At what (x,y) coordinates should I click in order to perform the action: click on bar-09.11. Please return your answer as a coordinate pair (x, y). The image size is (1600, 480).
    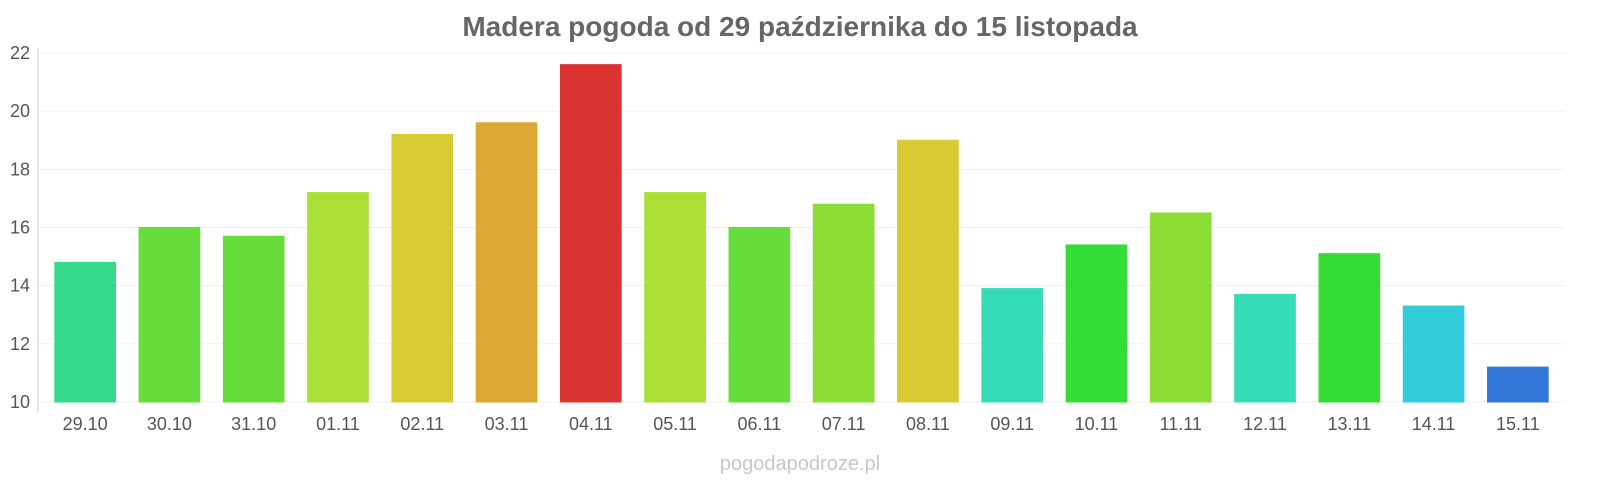
    Looking at the image, I should click on (1012, 345).